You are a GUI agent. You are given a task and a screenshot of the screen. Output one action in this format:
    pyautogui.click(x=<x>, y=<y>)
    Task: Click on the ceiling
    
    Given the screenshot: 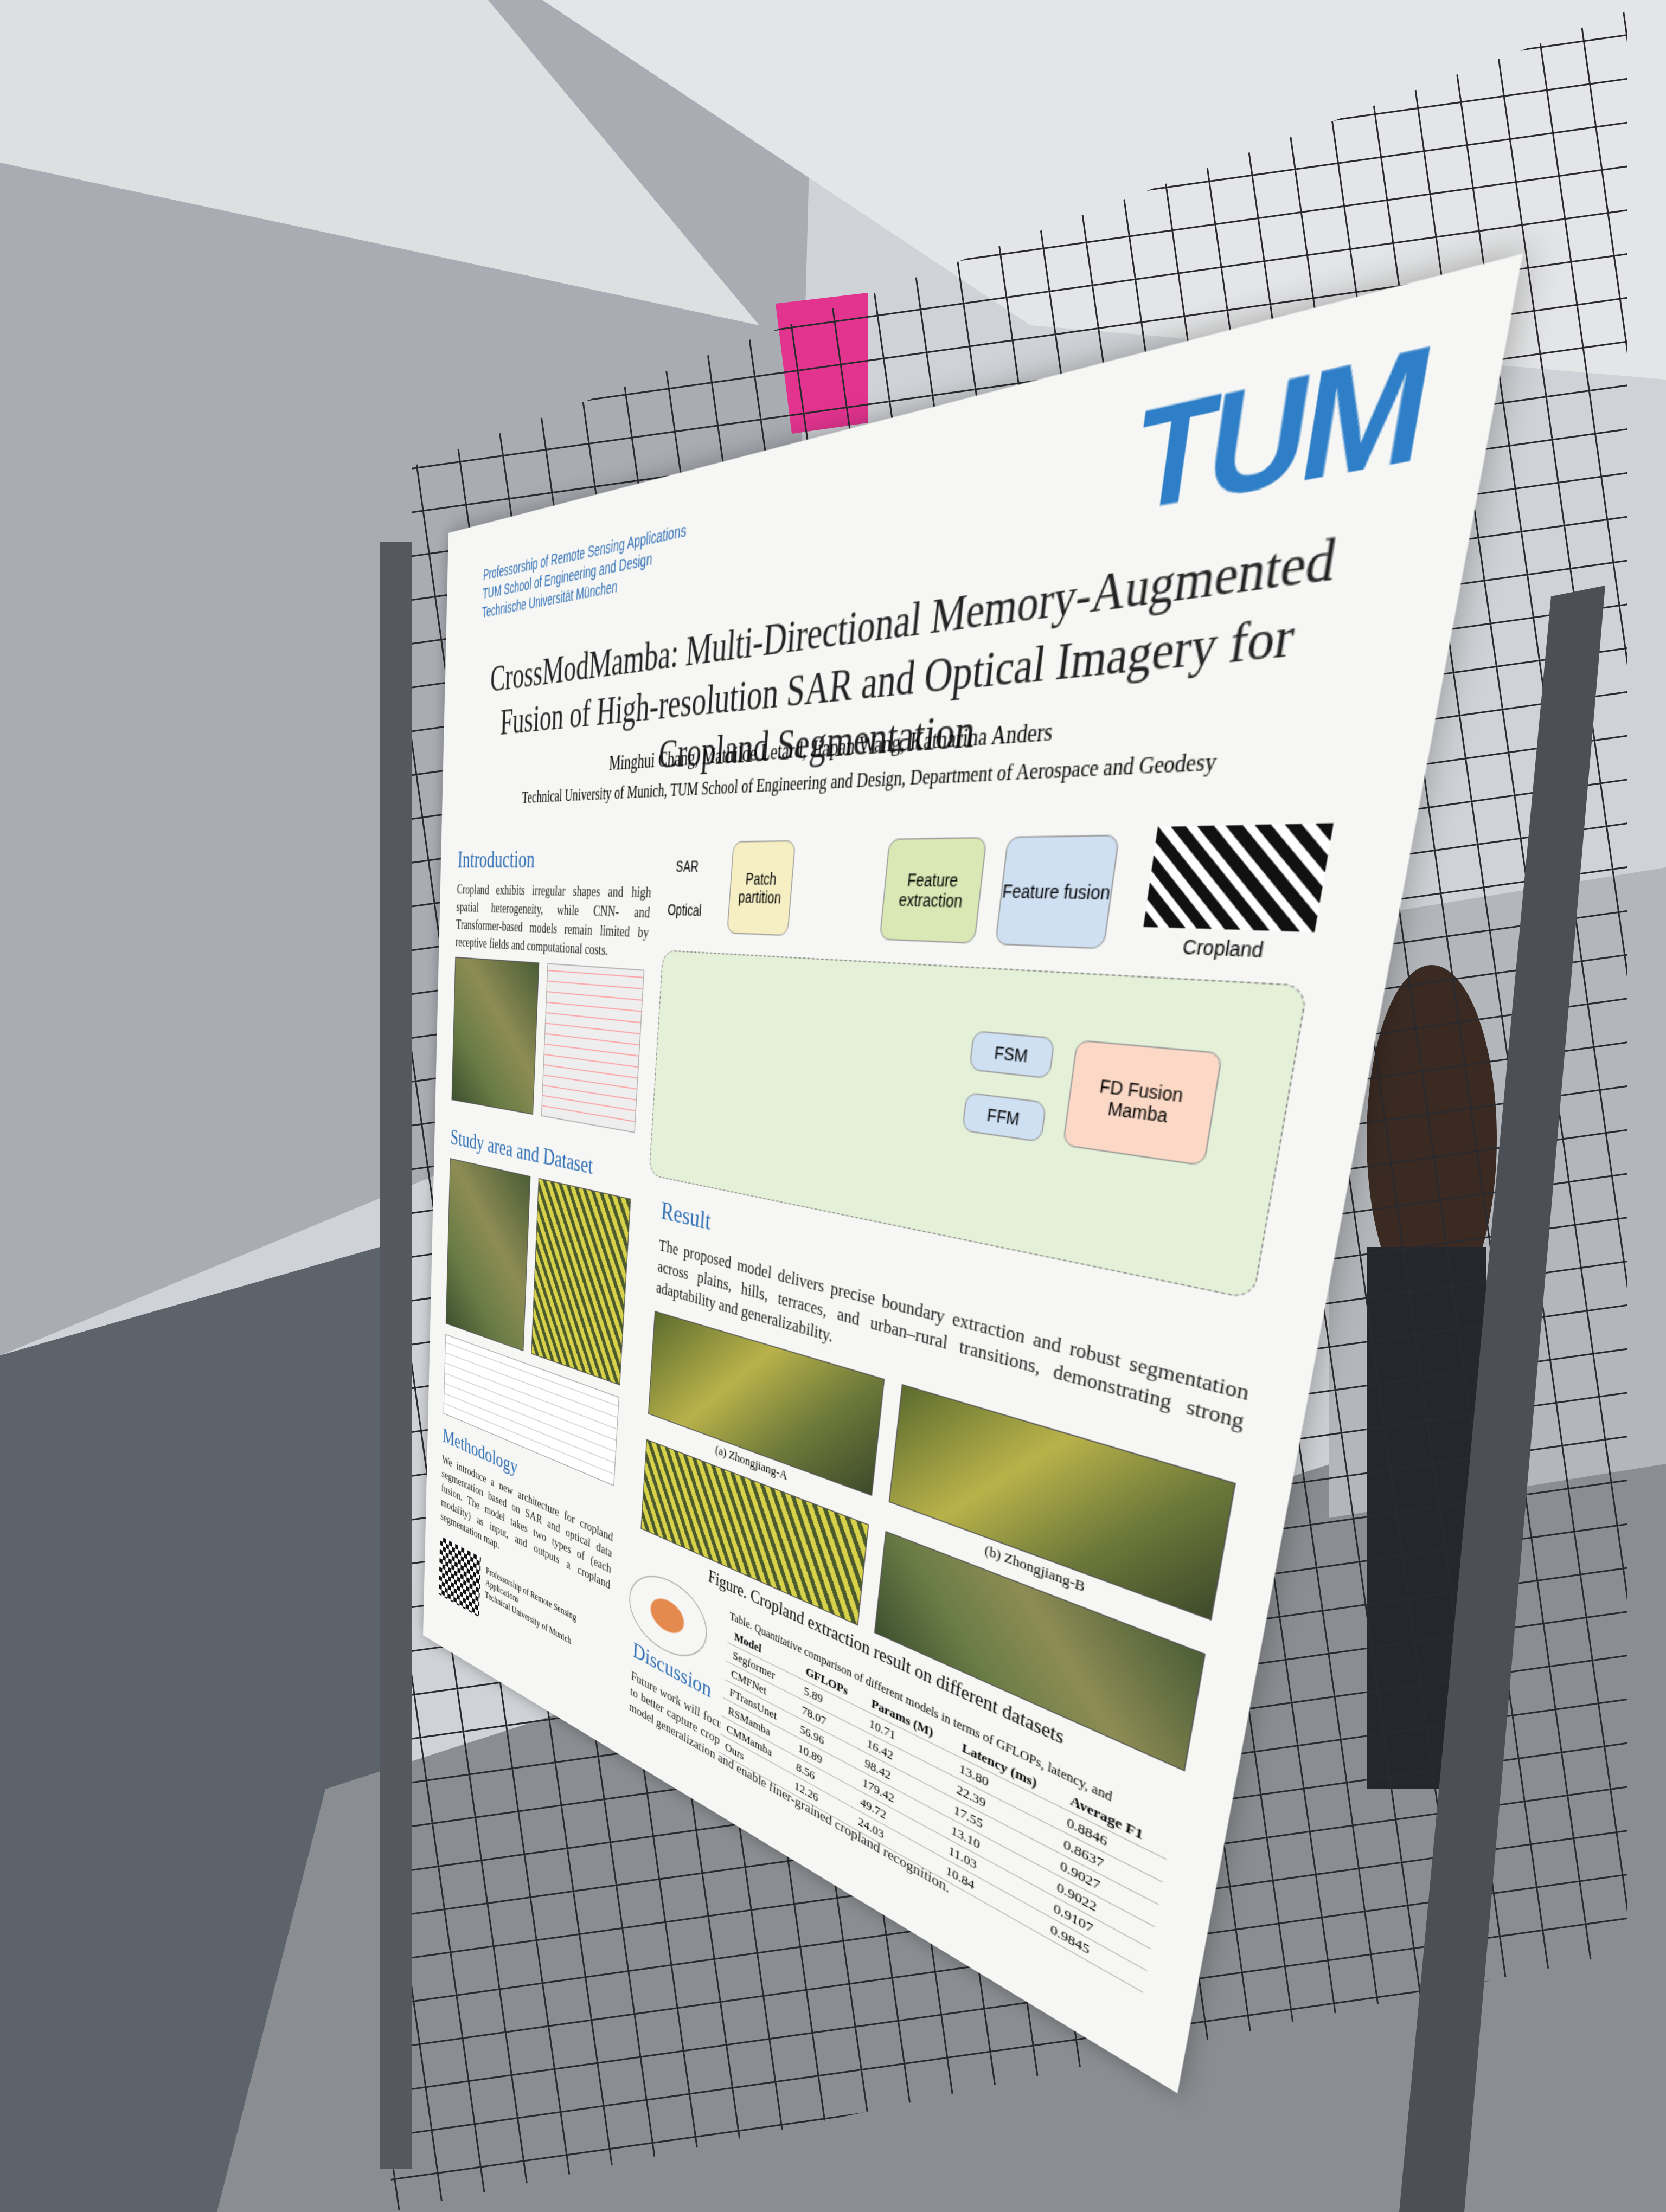 What is the action you would take?
    pyautogui.click(x=380, y=162)
    